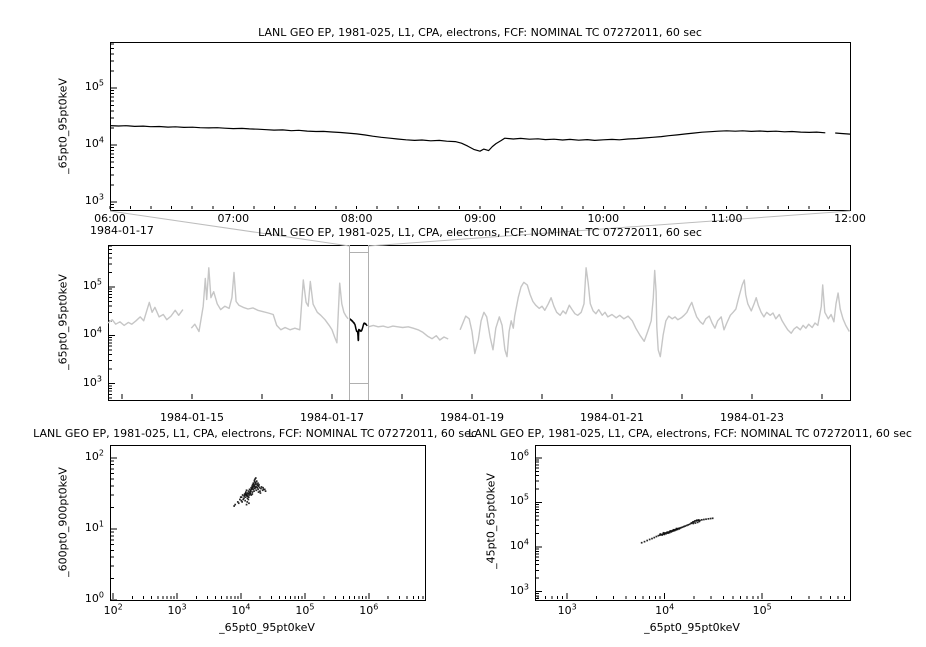  I want to click on top-y-tick-label: 103, so click(94, 200).